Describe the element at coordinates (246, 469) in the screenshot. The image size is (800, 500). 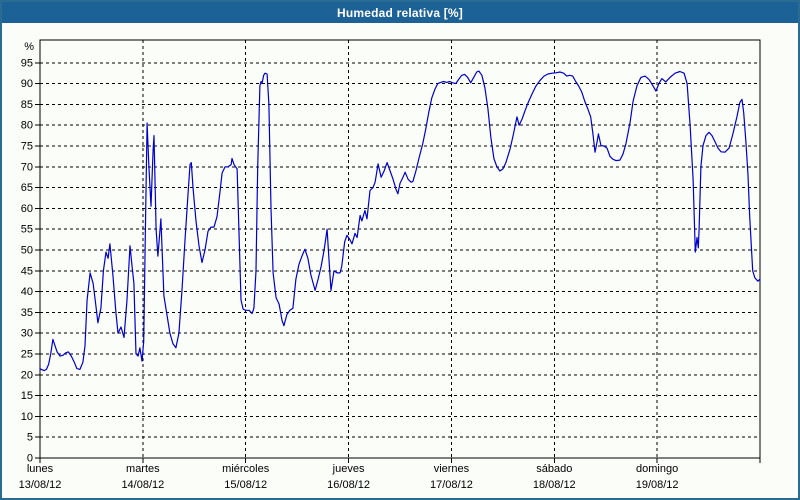
I see `day-name-label: miércoles` at that location.